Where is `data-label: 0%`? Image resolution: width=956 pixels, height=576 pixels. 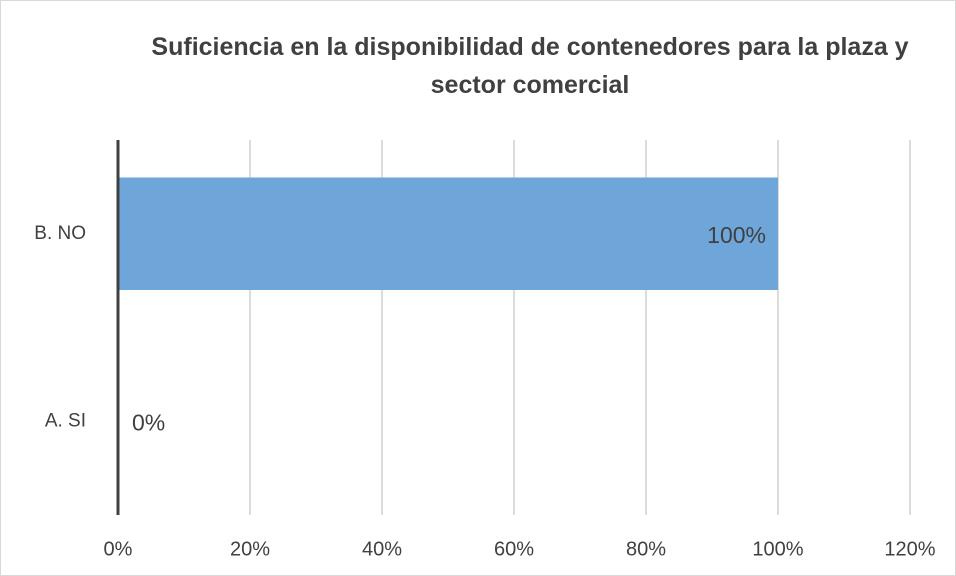
data-label: 0% is located at coordinates (148, 422).